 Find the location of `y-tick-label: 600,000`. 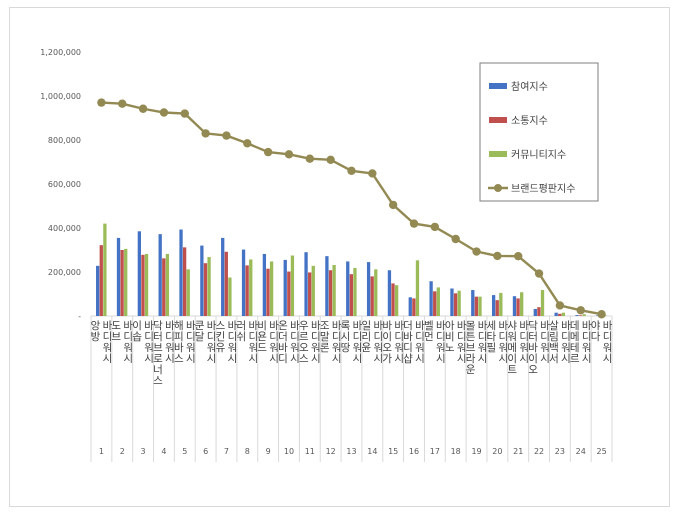

y-tick-label: 600,000 is located at coordinates (64, 184).